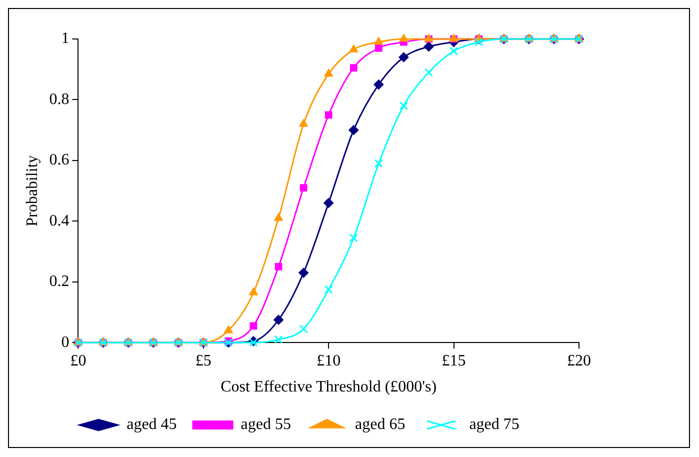  Describe the element at coordinates (380, 425) in the screenshot. I see `legend-label: aged 65` at that location.